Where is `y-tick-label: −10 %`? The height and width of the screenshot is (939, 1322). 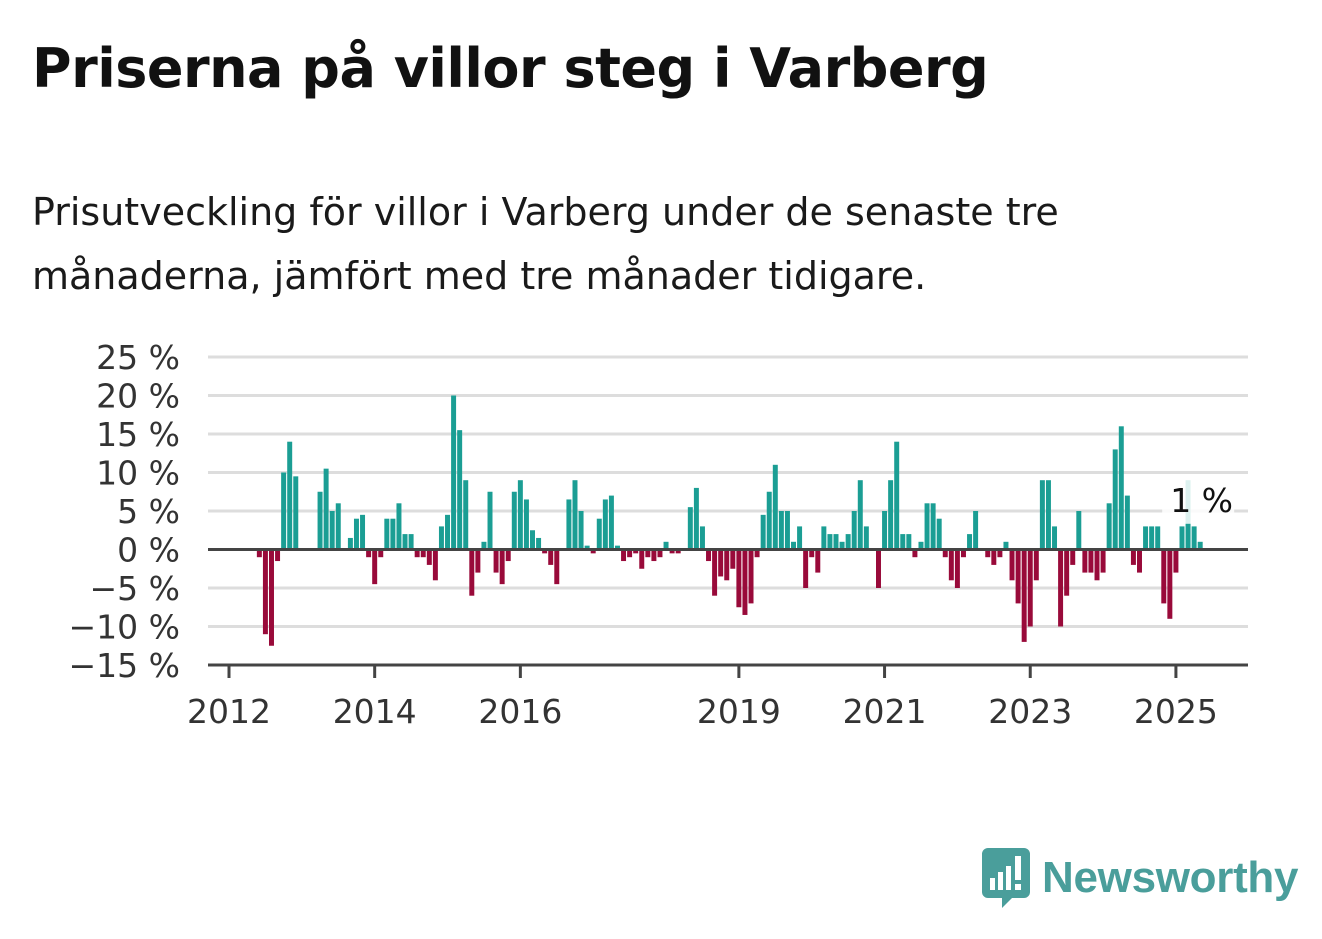 y-tick-label: −10 % is located at coordinates (125, 627).